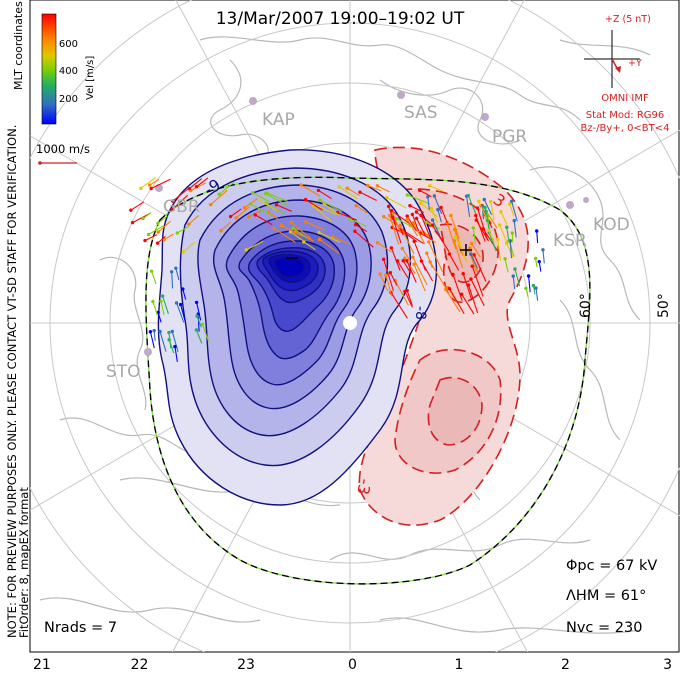 The height and width of the screenshot is (674, 680). I want to click on stat-phi-pc: Φpc = 67 kV, so click(611, 566).